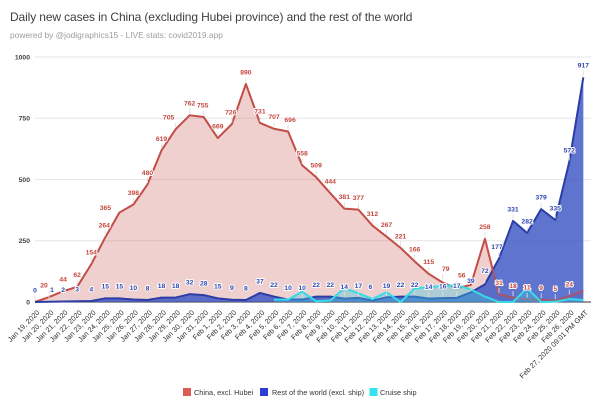 Image resolution: width=600 pixels, height=408 pixels. Describe the element at coordinates (359, 198) in the screenshot. I see `svg-text: 377` at that location.